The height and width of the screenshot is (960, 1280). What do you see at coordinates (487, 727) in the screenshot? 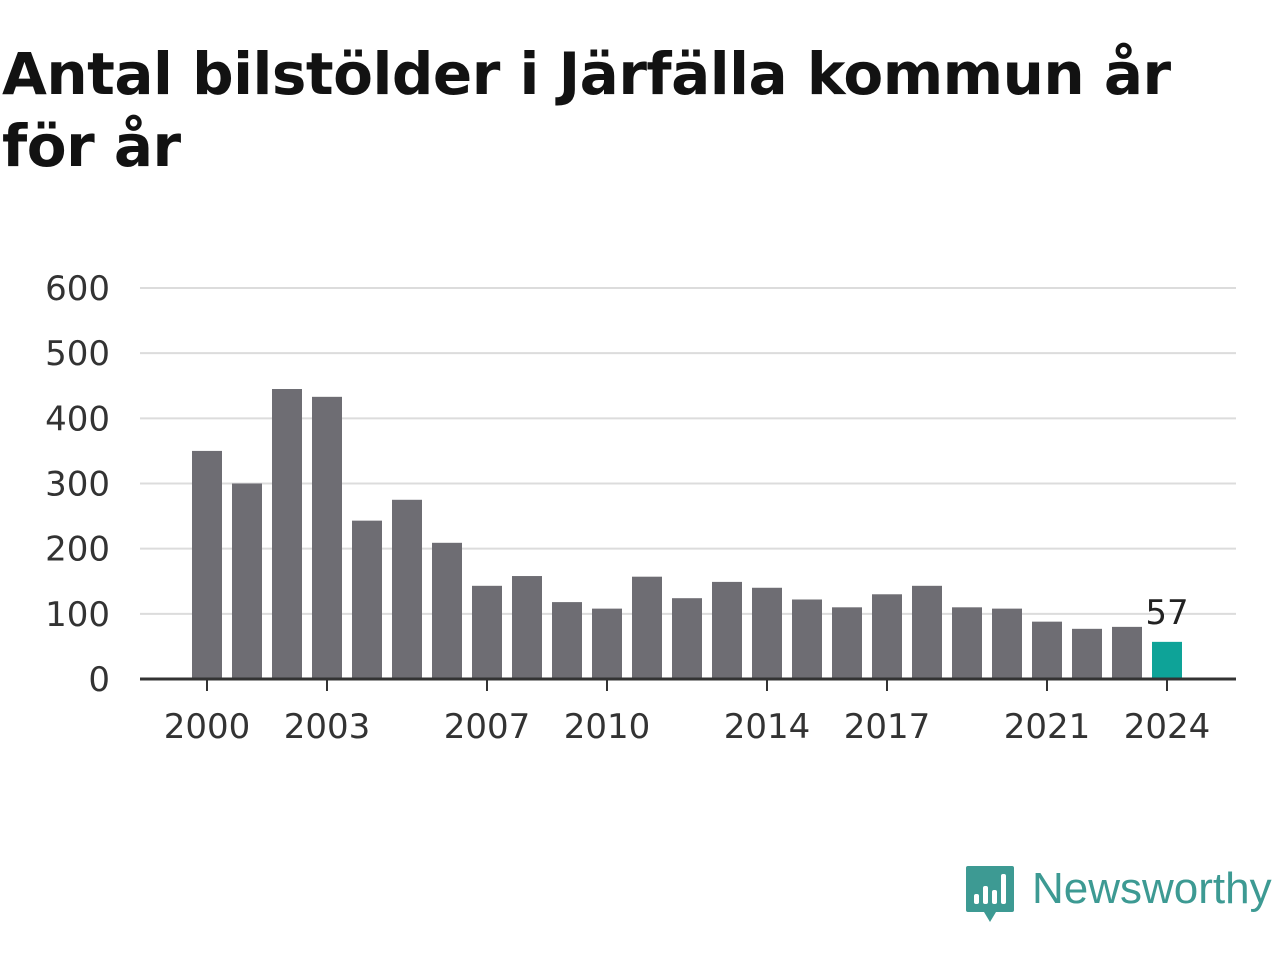
I see `x-tick-label: 2007` at bounding box center [487, 727].